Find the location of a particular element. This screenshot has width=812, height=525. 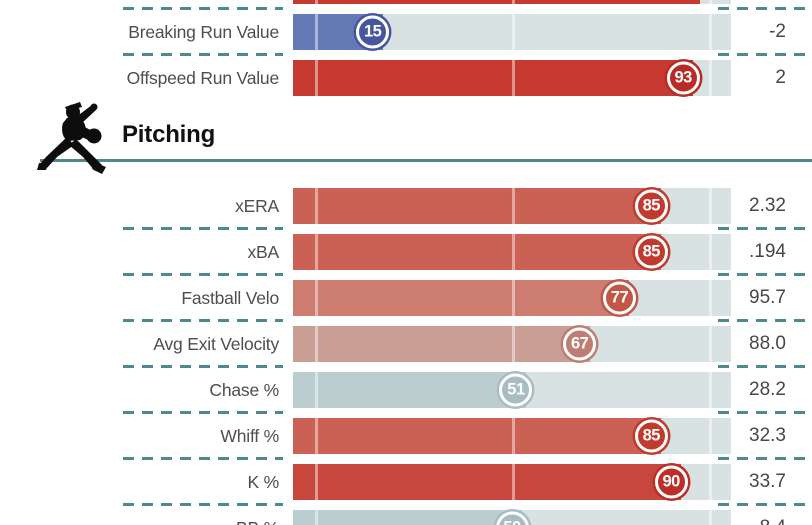

percentile-bar-track: 67 is located at coordinates (512, 344).